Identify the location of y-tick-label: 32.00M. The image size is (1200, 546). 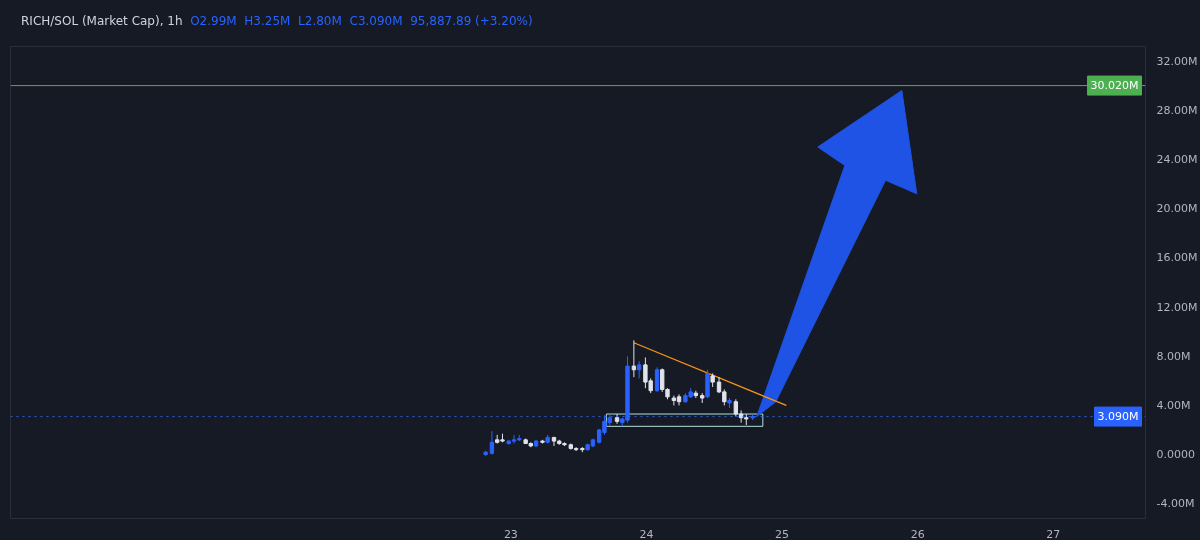
(1177, 61).